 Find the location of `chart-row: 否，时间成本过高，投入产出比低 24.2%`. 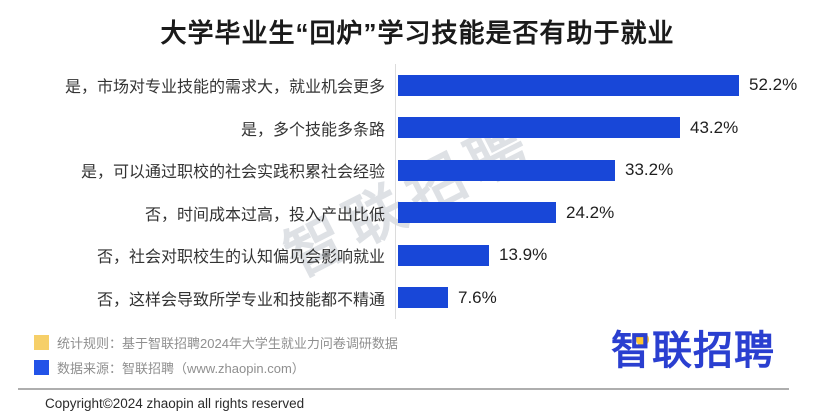

chart-row: 否，时间成本过高，投入产出比低 24.2% is located at coordinates (417, 212).